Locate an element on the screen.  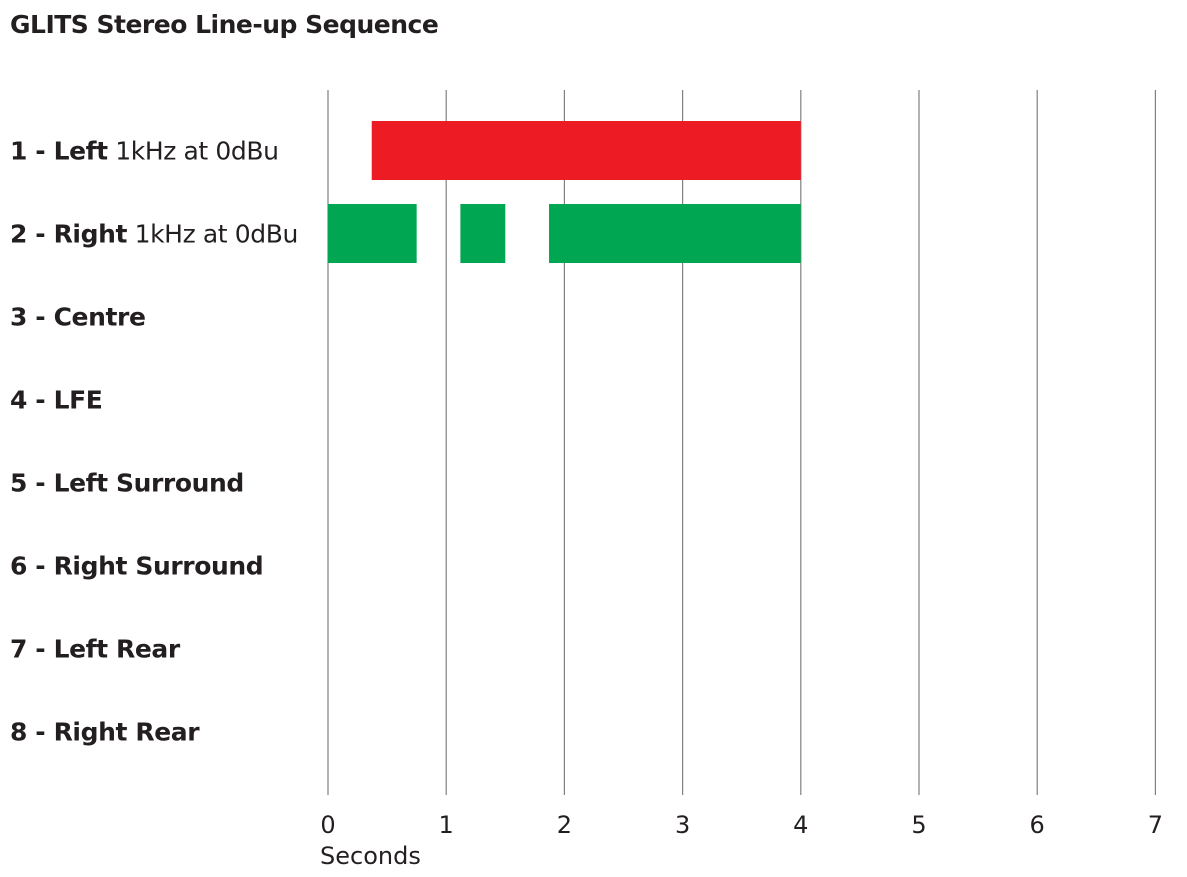
channel-name: 7 - Left Rear is located at coordinates (95, 648).